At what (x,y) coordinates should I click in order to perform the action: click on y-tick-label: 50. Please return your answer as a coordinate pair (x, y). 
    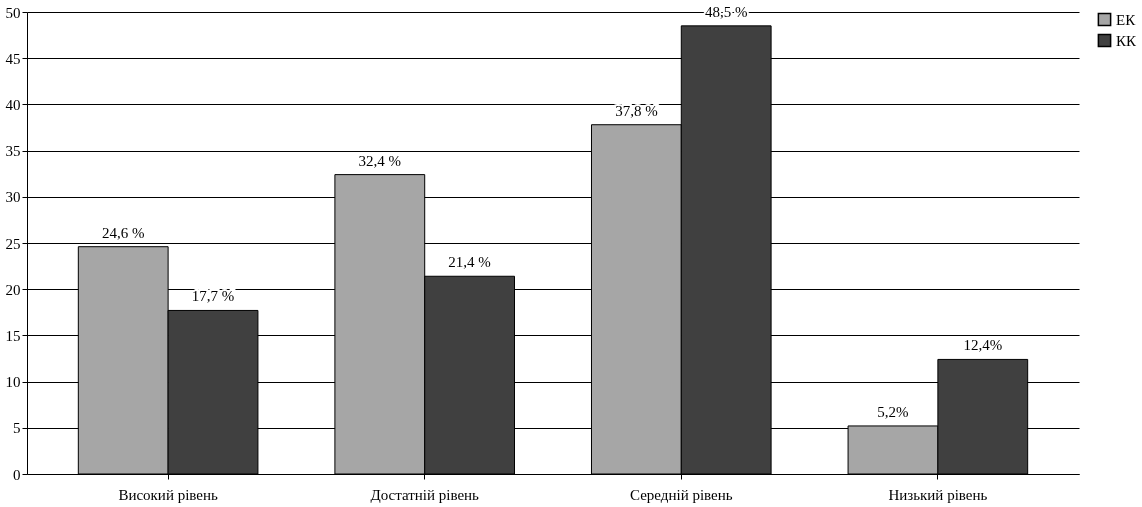
    Looking at the image, I should click on (13, 12).